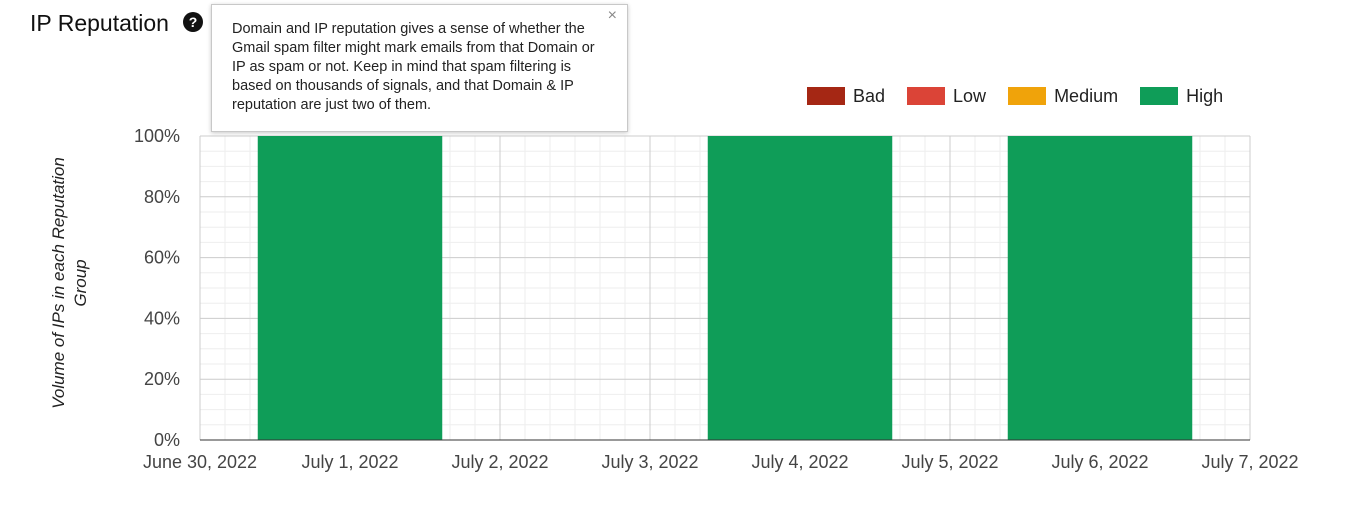 This screenshot has height=527, width=1347. Describe the element at coordinates (69, 283) in the screenshot. I see `y-axis-title: Volume of IPs in each Reputation Group` at that location.